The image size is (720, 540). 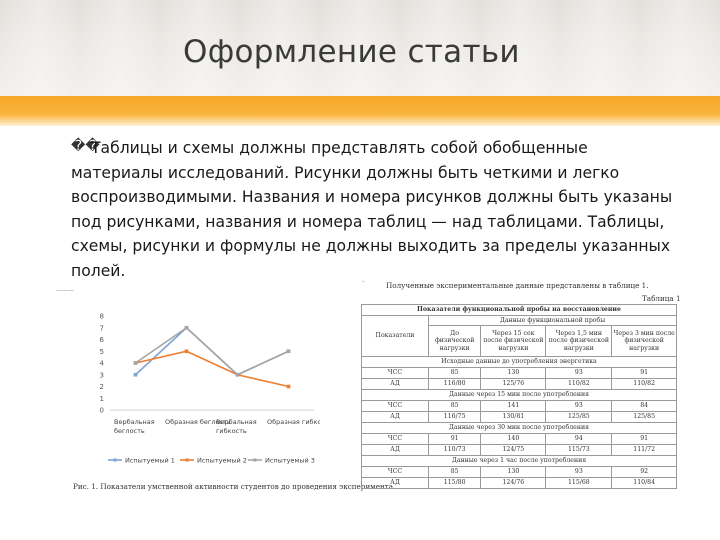 I want to click on table-row: ЧСС 85 130 93 91, so click(x=519, y=373).